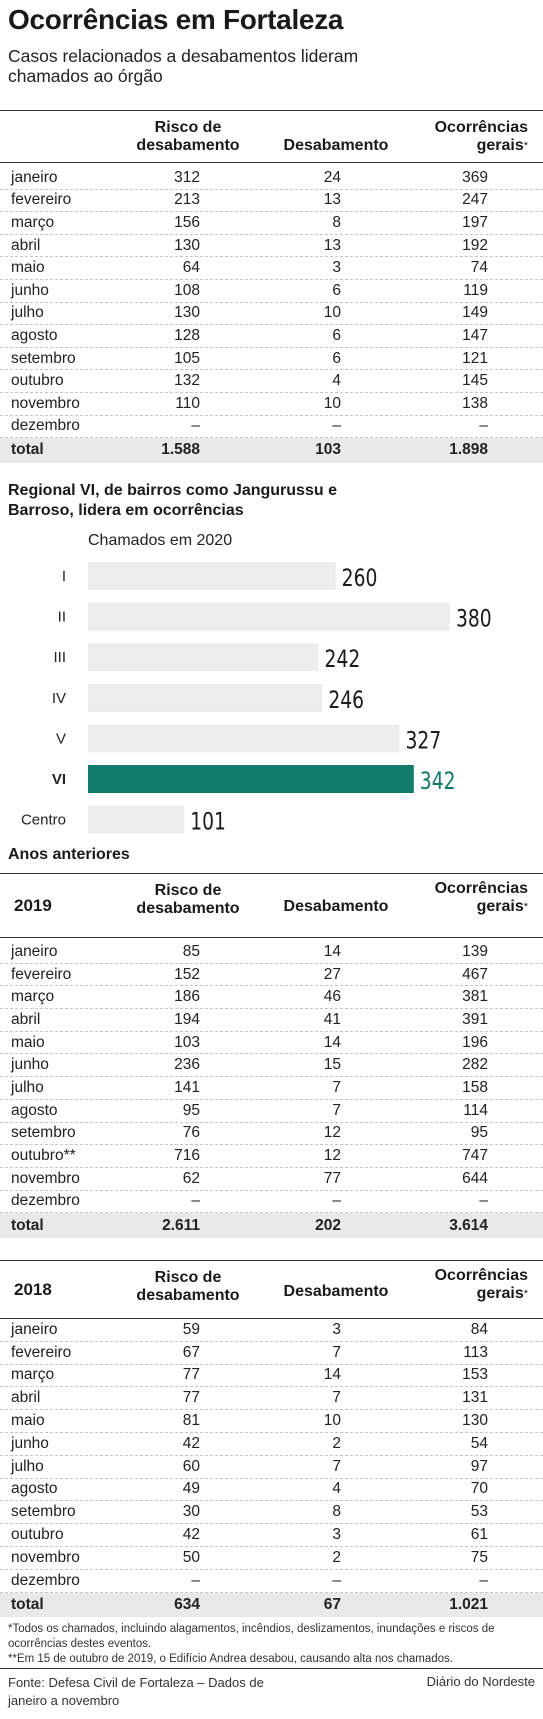  What do you see at coordinates (205, 697) in the screenshot?
I see `bar-iv` at bounding box center [205, 697].